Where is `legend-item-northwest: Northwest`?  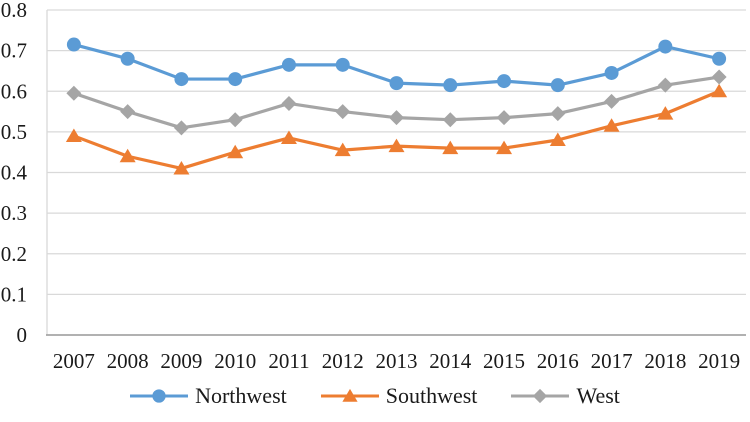 legend-item-northwest: Northwest is located at coordinates (208, 395).